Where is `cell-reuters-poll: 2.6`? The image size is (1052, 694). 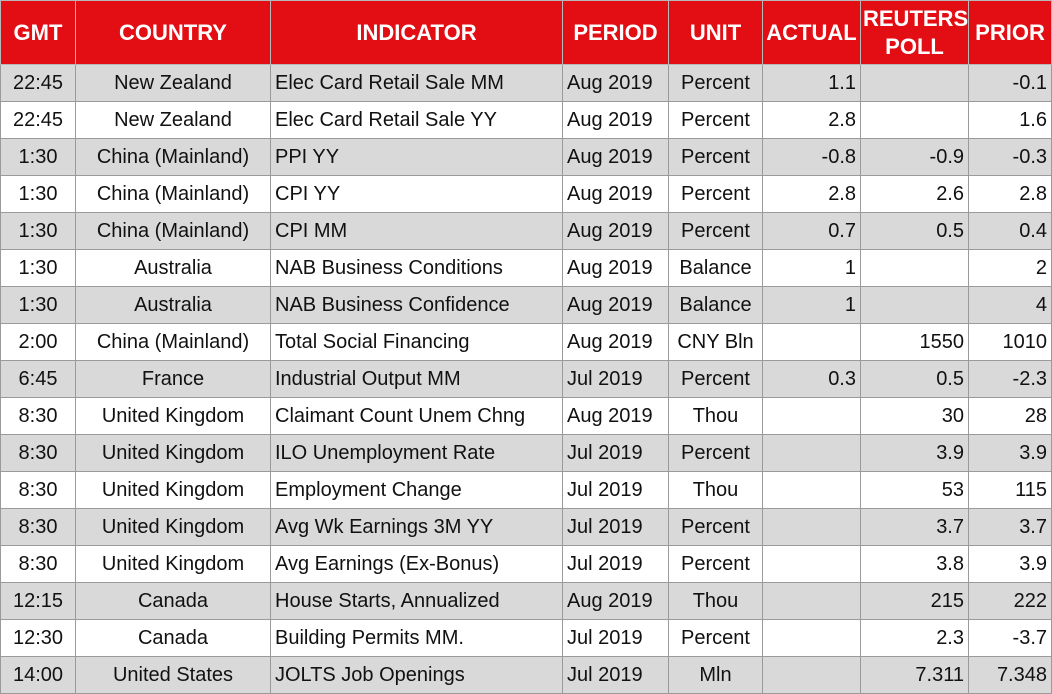 cell-reuters-poll: 2.6 is located at coordinates (914, 194).